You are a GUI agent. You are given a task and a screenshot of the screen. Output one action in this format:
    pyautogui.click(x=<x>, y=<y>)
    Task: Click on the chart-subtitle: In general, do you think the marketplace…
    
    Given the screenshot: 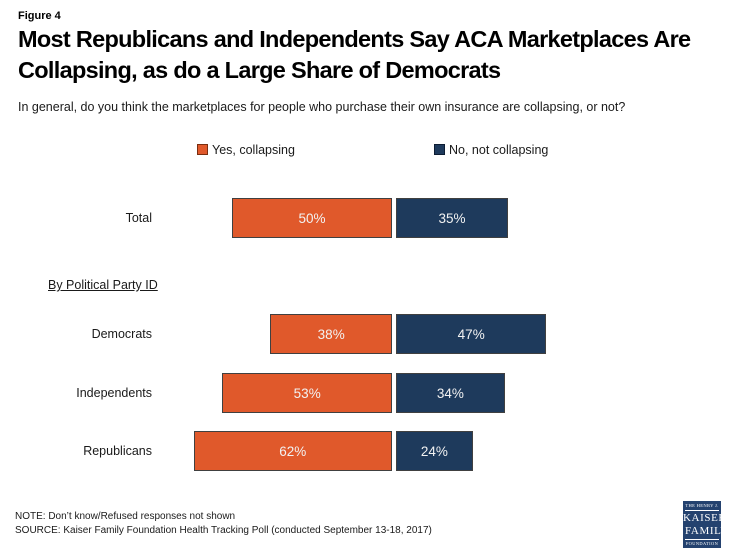 What is the action you would take?
    pyautogui.click(x=322, y=107)
    